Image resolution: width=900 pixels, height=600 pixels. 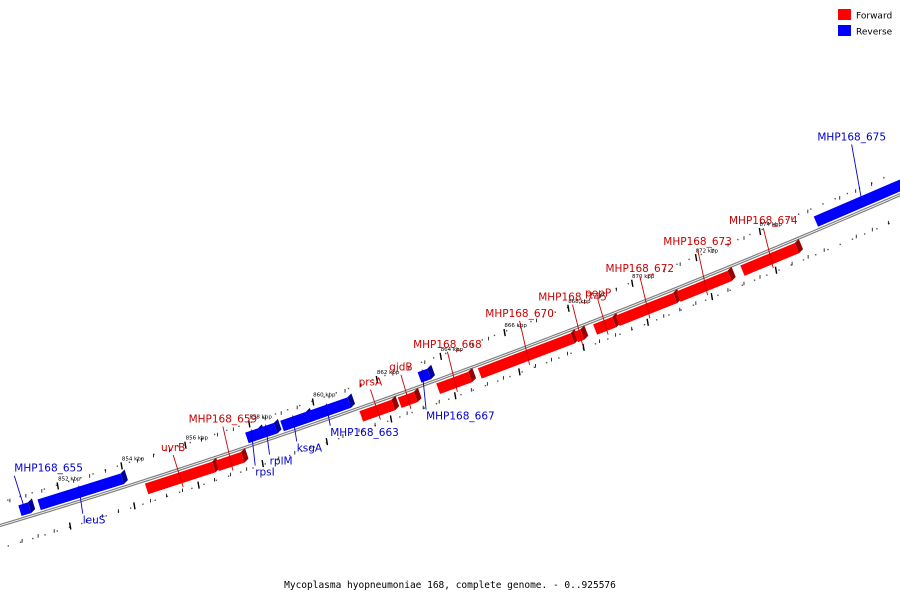 What do you see at coordinates (364, 433) in the screenshot?
I see `gene-label: MHP168_663` at bounding box center [364, 433].